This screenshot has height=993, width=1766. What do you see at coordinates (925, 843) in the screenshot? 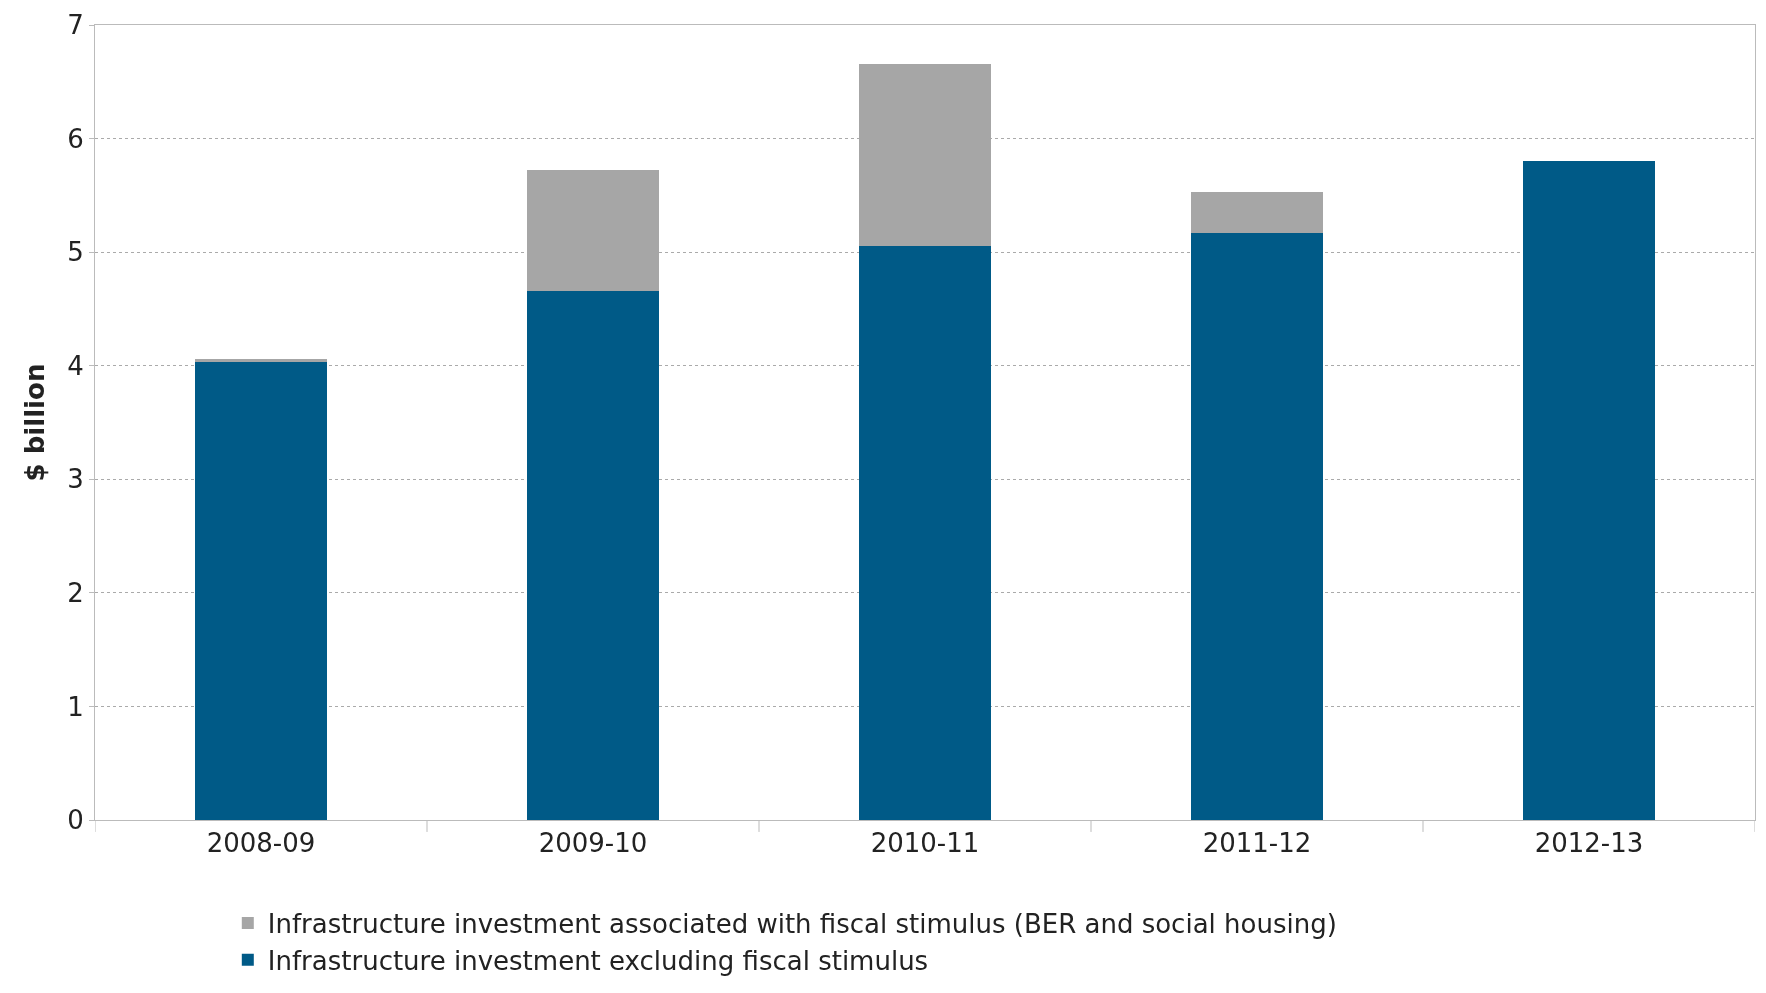
I see `x-tick-label: 2010-11` at bounding box center [925, 843].